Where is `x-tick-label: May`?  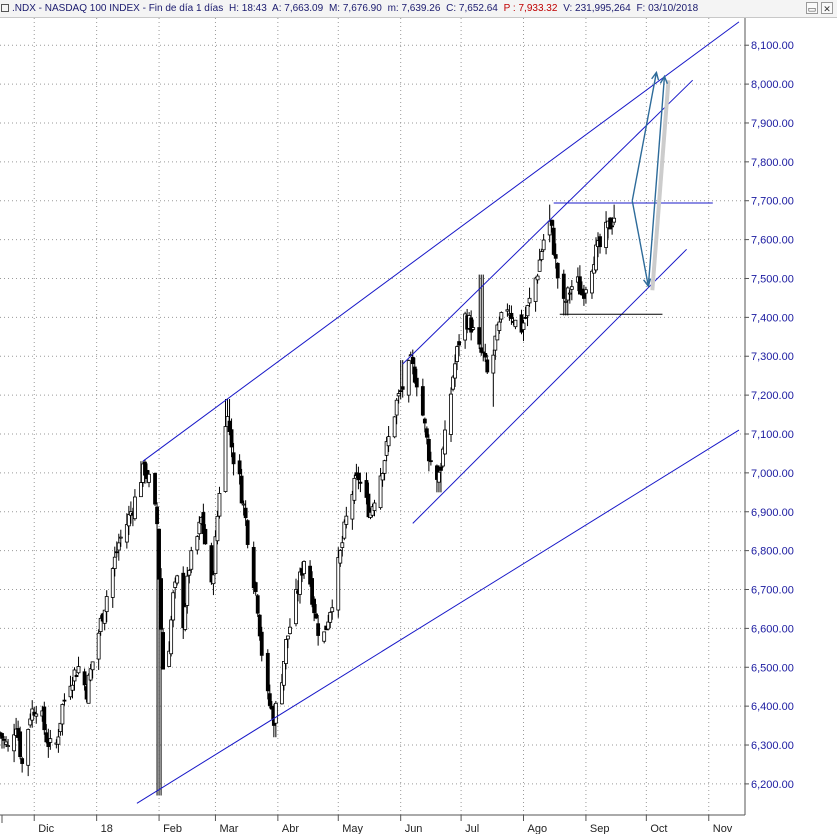 x-tick-label: May is located at coordinates (352, 828).